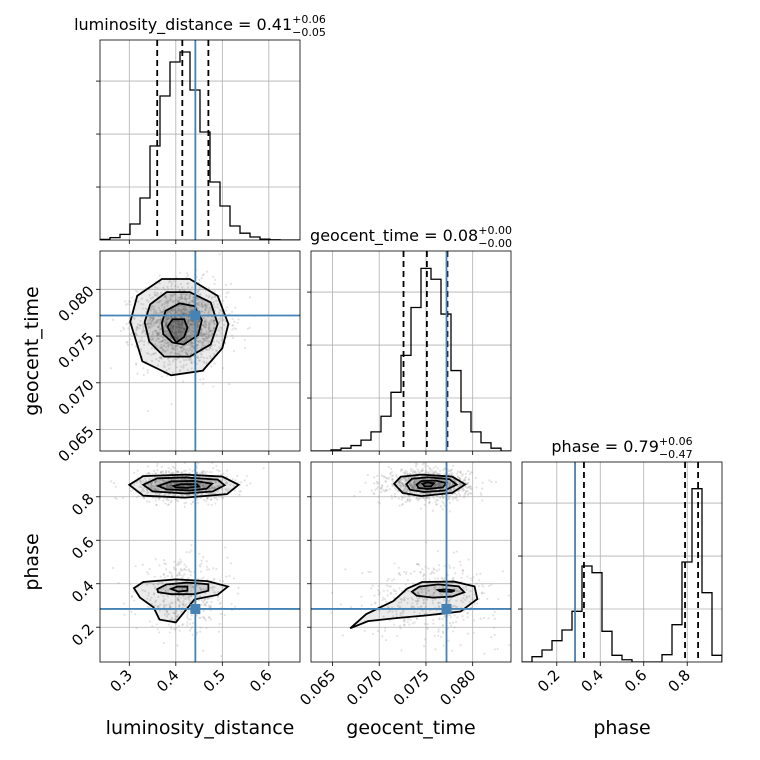 Image resolution: width=760 pixels, height=760 pixels. I want to click on histogram-step-line, so click(622, 575).